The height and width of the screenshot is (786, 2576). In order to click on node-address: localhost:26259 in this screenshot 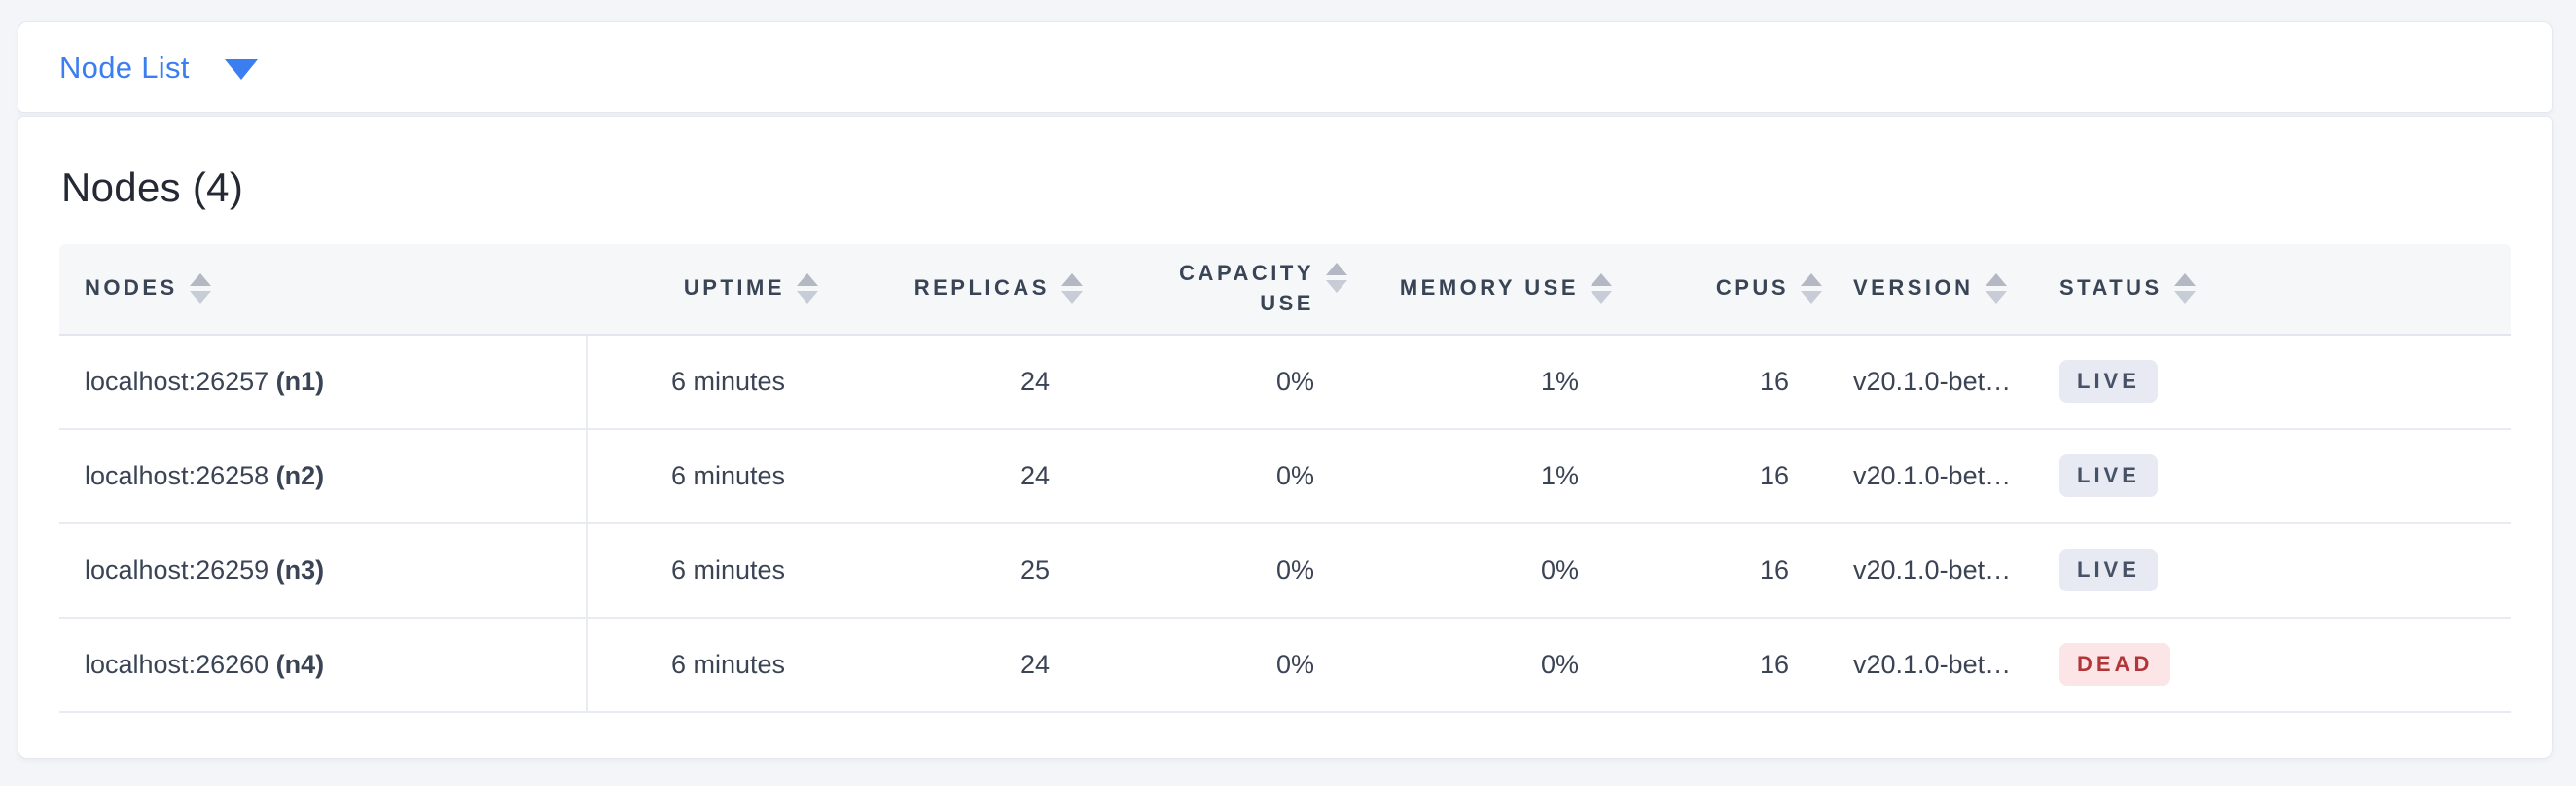, I will do `click(177, 569)`.